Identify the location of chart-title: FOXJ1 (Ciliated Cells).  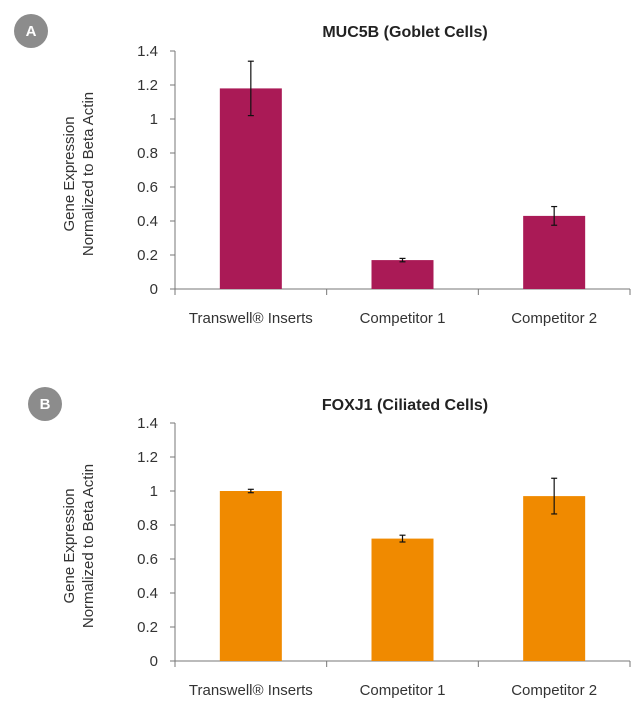
(405, 405).